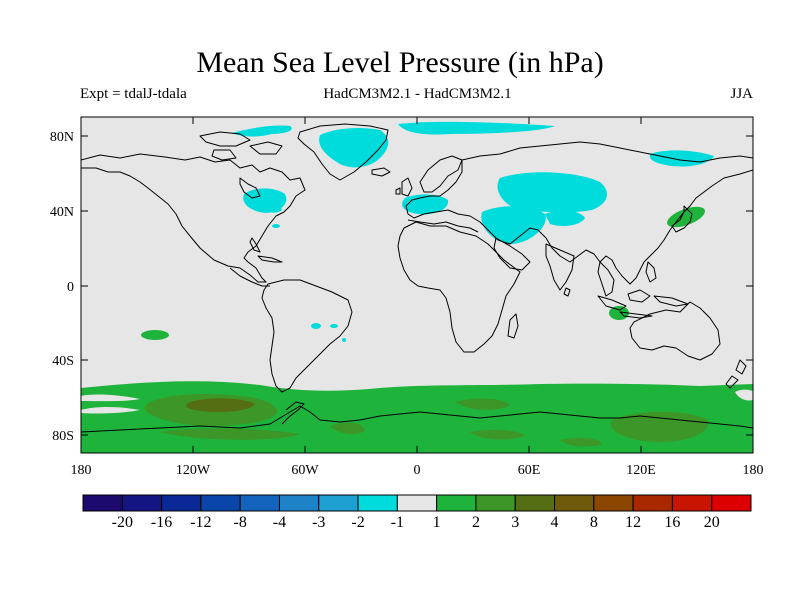 The width and height of the screenshot is (800, 600). Describe the element at coordinates (497, 434) in the screenshot. I see `band-3hpa-ind` at that location.